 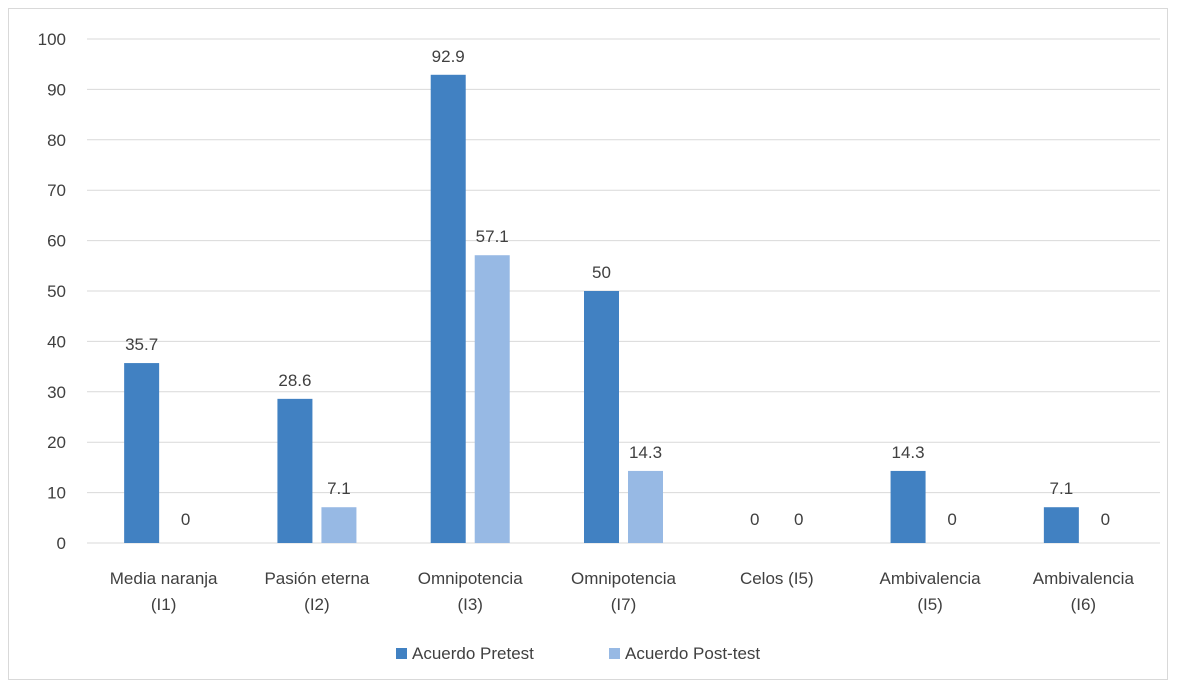 What do you see at coordinates (61, 543) in the screenshot?
I see `y-tick-label: 0` at bounding box center [61, 543].